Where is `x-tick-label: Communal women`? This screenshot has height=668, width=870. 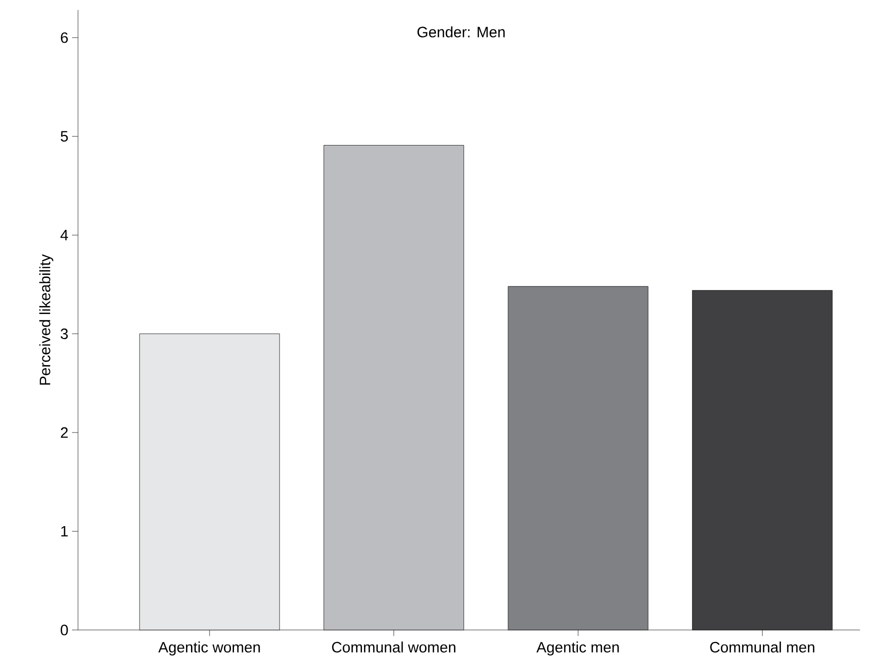 x-tick-label: Communal women is located at coordinates (394, 647).